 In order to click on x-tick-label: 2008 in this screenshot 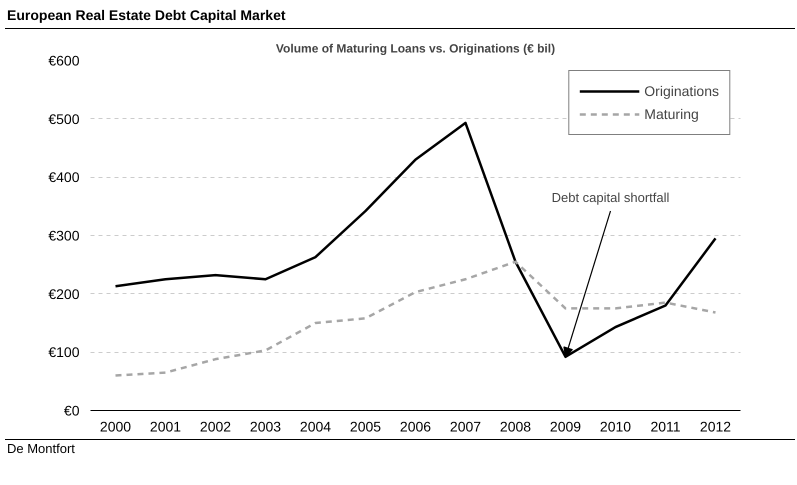, I will do `click(516, 426)`.